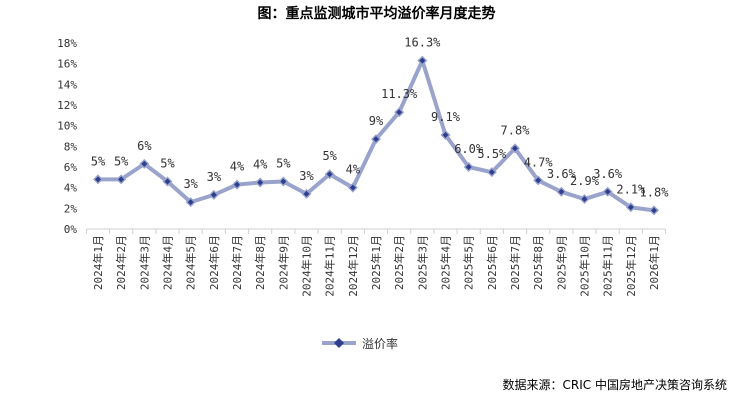 This screenshot has width=753, height=400. What do you see at coordinates (585, 266) in the screenshot?
I see `x-tick-label: 2025年10月` at bounding box center [585, 266].